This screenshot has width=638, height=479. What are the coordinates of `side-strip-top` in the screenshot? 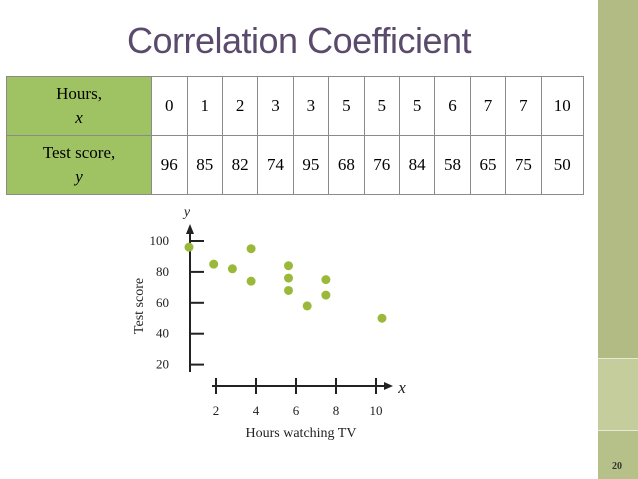 It's located at (618, 179).